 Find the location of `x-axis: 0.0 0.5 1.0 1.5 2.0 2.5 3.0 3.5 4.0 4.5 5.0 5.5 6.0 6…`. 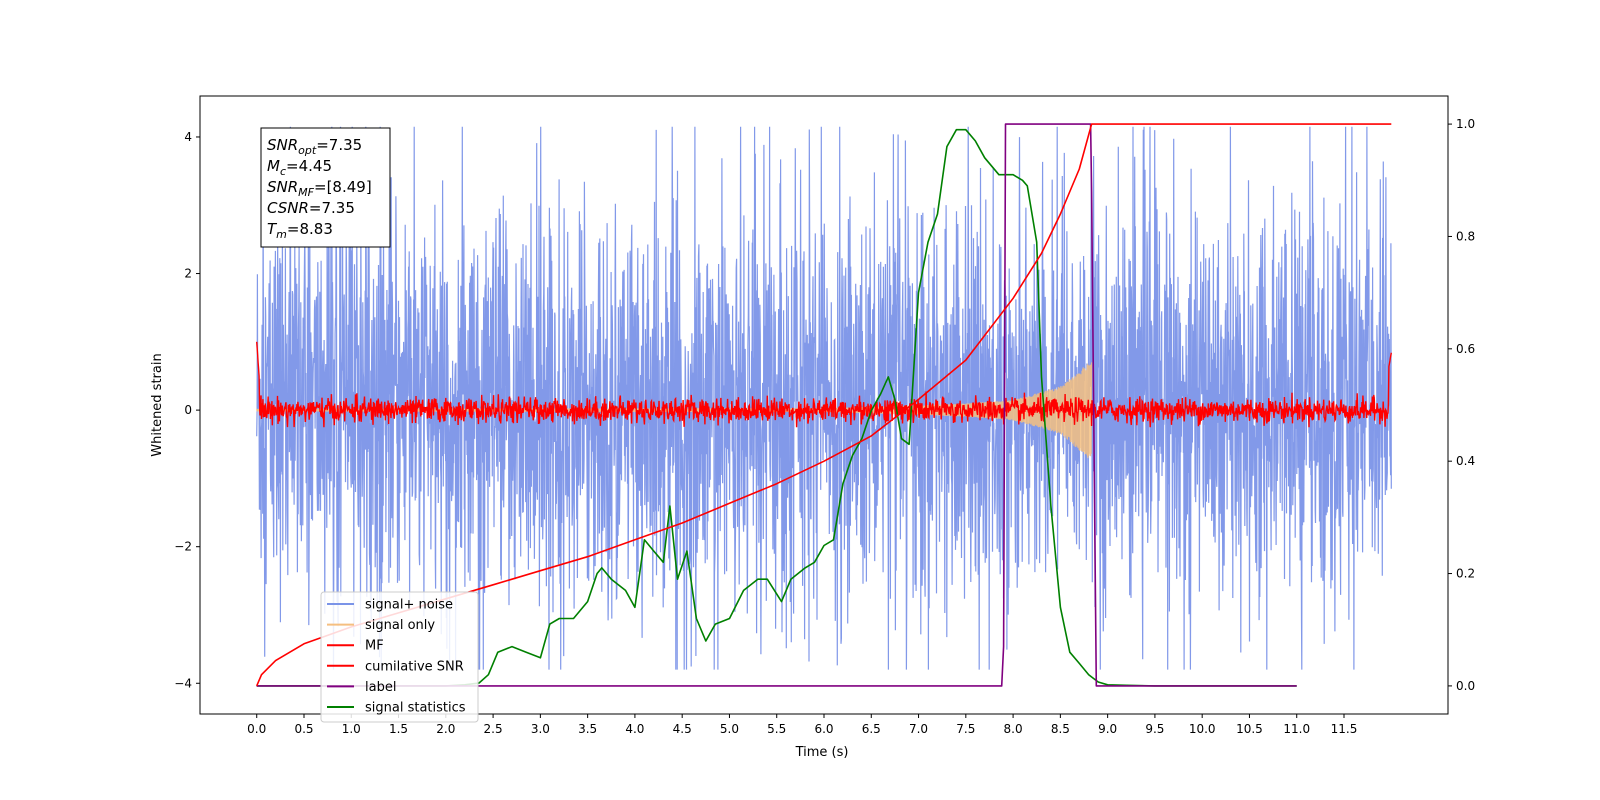

x-axis: 0.0 0.5 1.0 1.5 2.0 2.5 3.0 3.5 4.0 4.5 5.0 5.5 6.0 6… is located at coordinates (802, 725).